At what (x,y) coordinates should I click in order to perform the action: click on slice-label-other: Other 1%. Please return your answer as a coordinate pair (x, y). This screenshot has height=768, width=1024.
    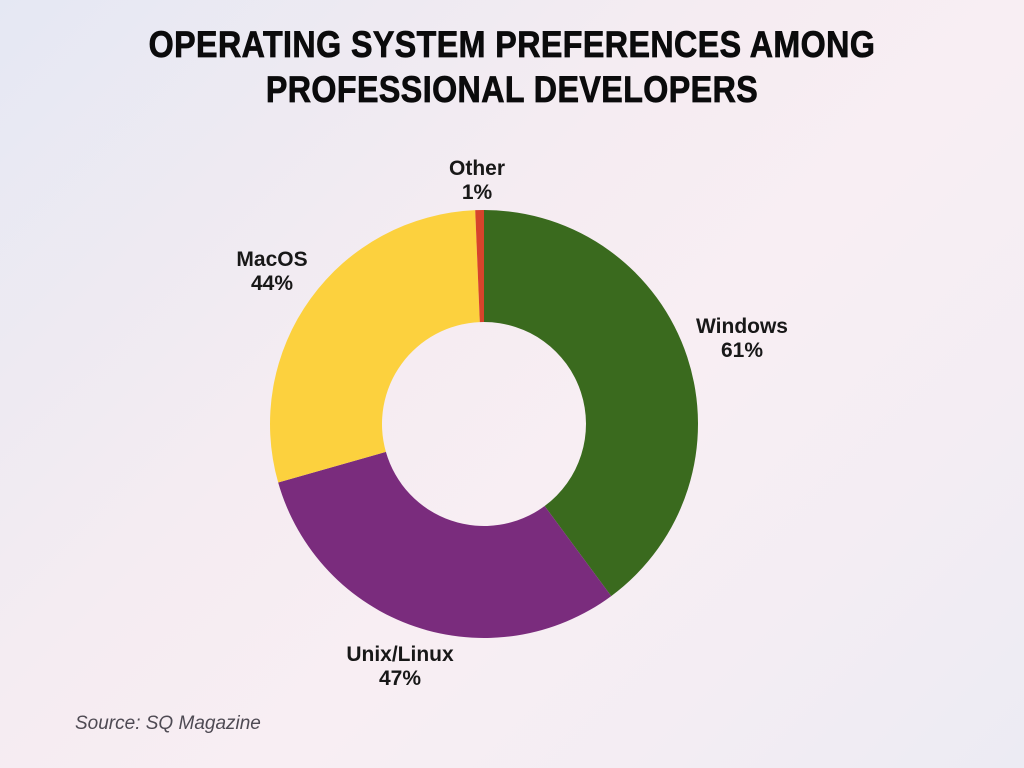
    Looking at the image, I should click on (477, 181).